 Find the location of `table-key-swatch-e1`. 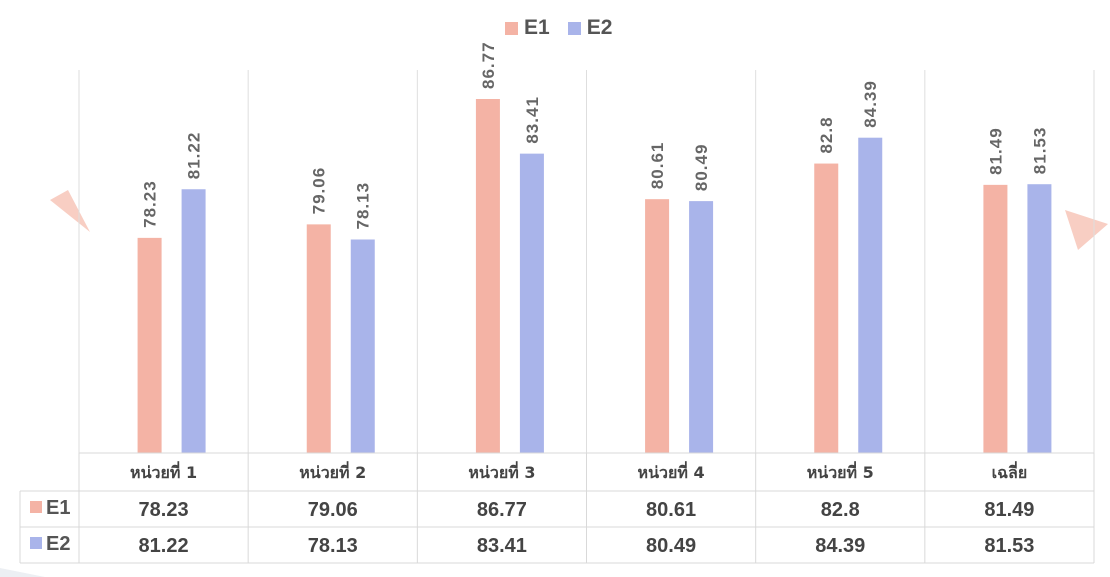

table-key-swatch-e1 is located at coordinates (36, 507).